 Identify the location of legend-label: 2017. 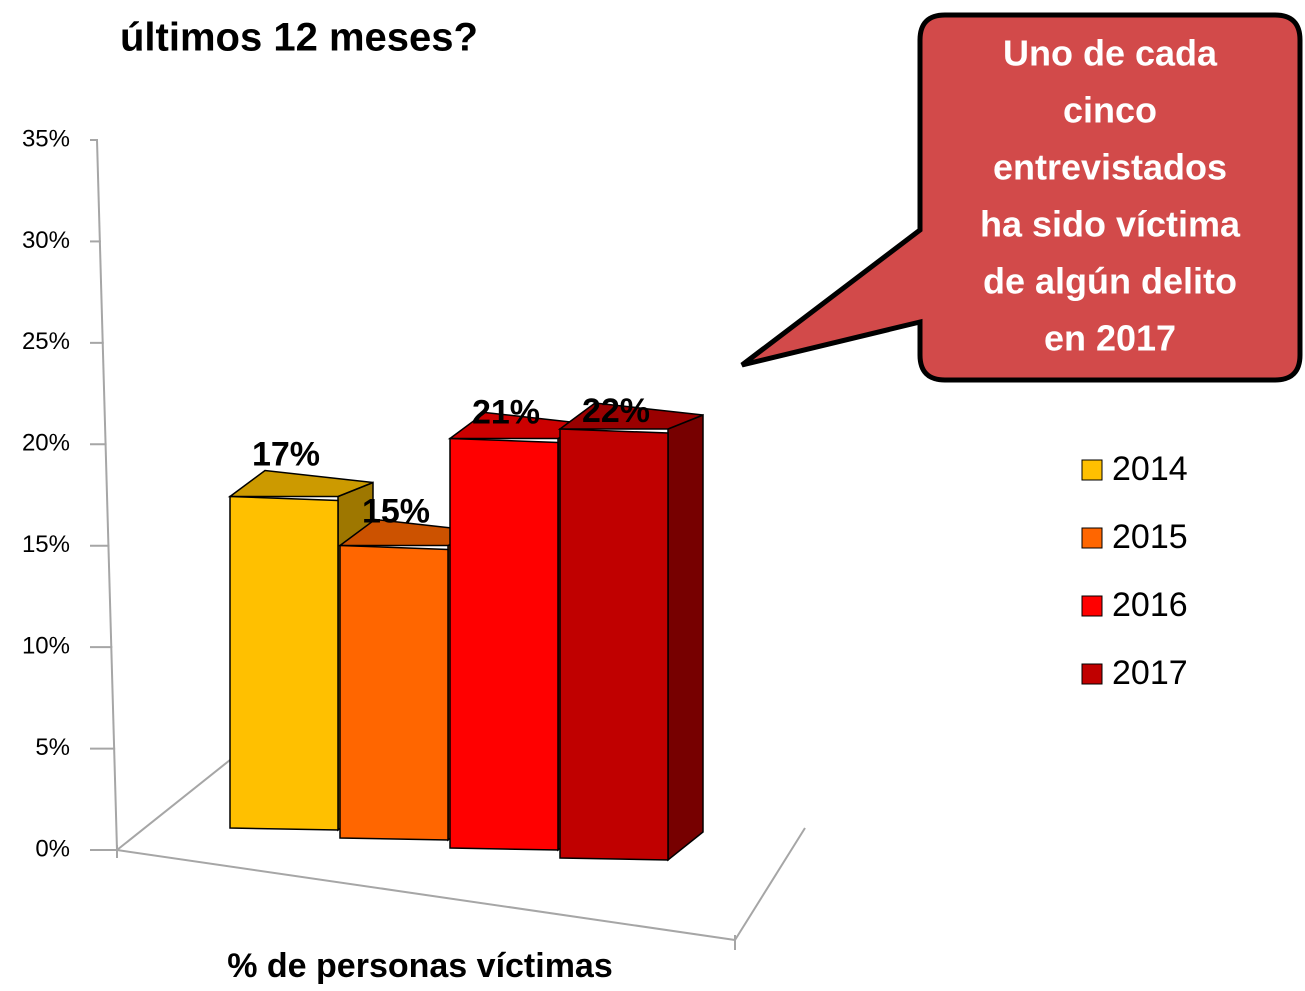
(1150, 673).